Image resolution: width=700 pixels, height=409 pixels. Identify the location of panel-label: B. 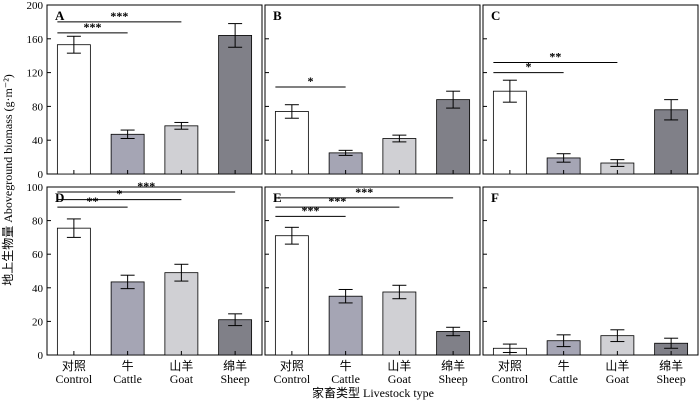
(277, 15).